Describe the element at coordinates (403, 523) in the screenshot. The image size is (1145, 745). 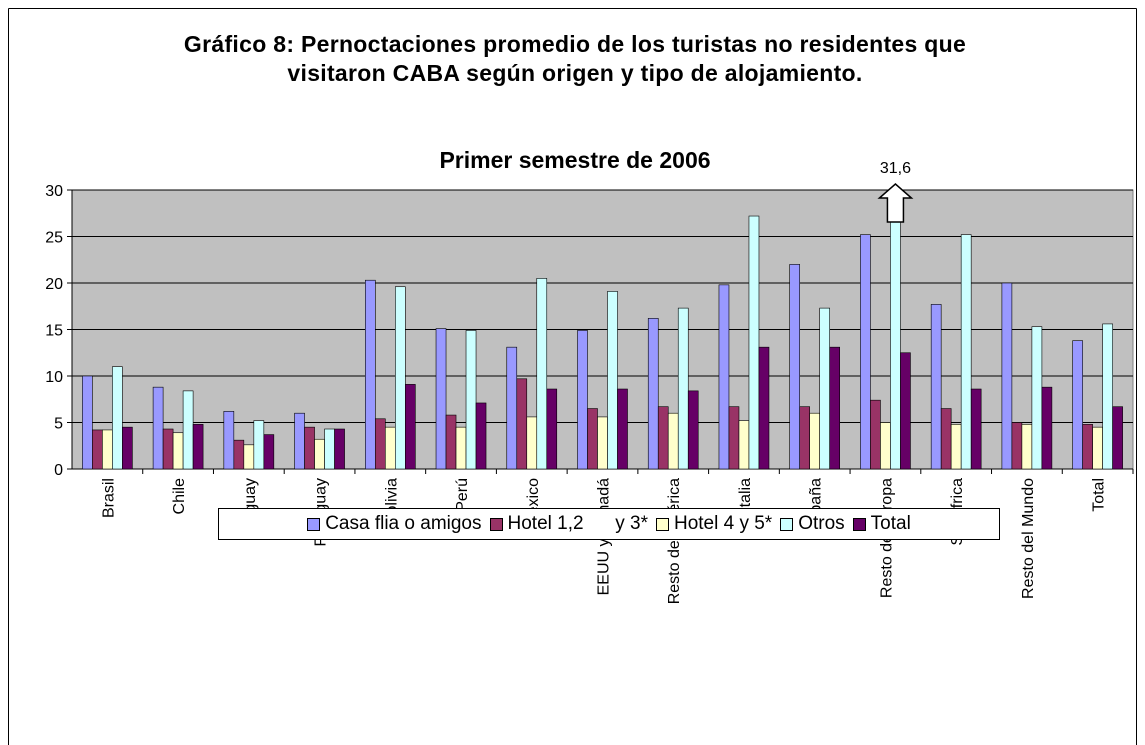
I see `legend-label: Casa flia o amigos` at that location.